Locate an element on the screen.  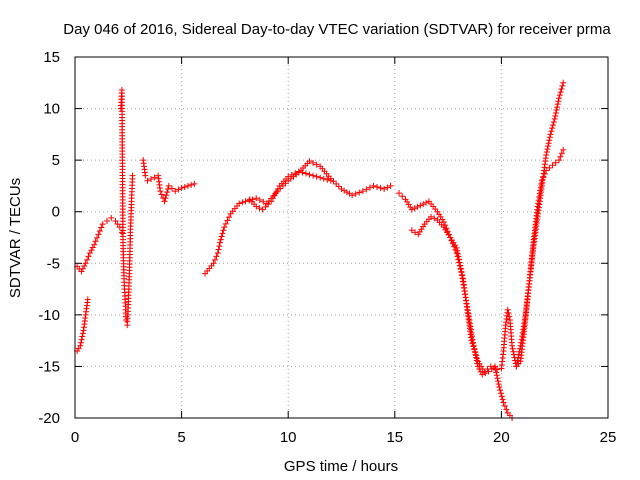
y-tick-label: 10 is located at coordinates (51, 109).